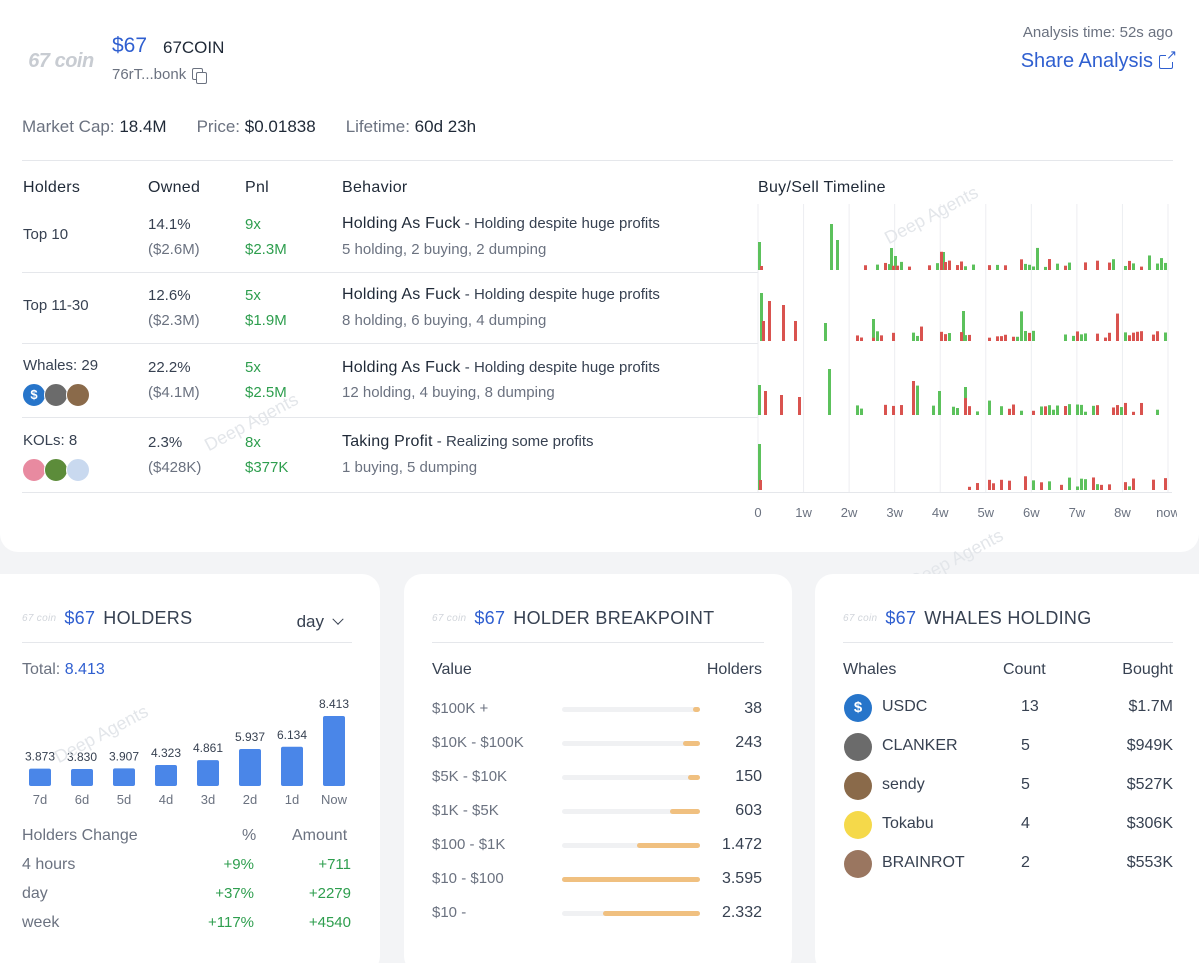 The image size is (1199, 963). Describe the element at coordinates (253, 224) in the screenshot. I see `pnl-multiple: 9x` at that location.